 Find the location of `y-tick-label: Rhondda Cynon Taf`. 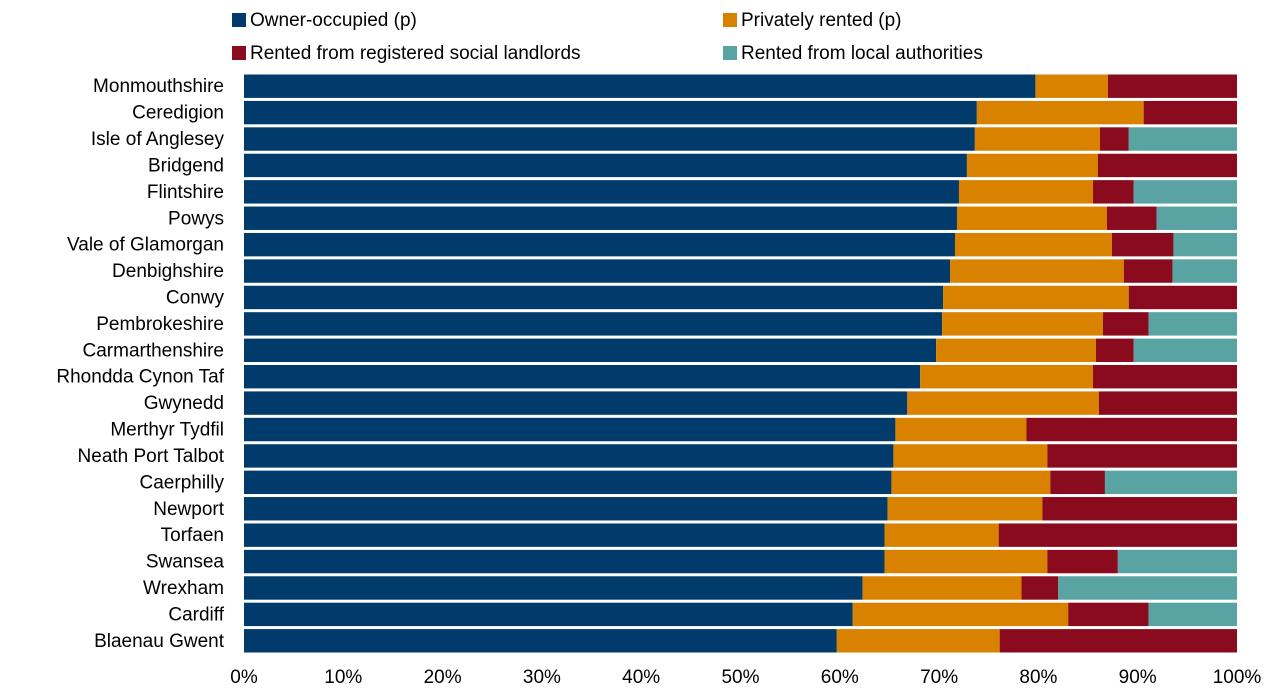

y-tick-label: Rhondda Cynon Taf is located at coordinates (140, 377).